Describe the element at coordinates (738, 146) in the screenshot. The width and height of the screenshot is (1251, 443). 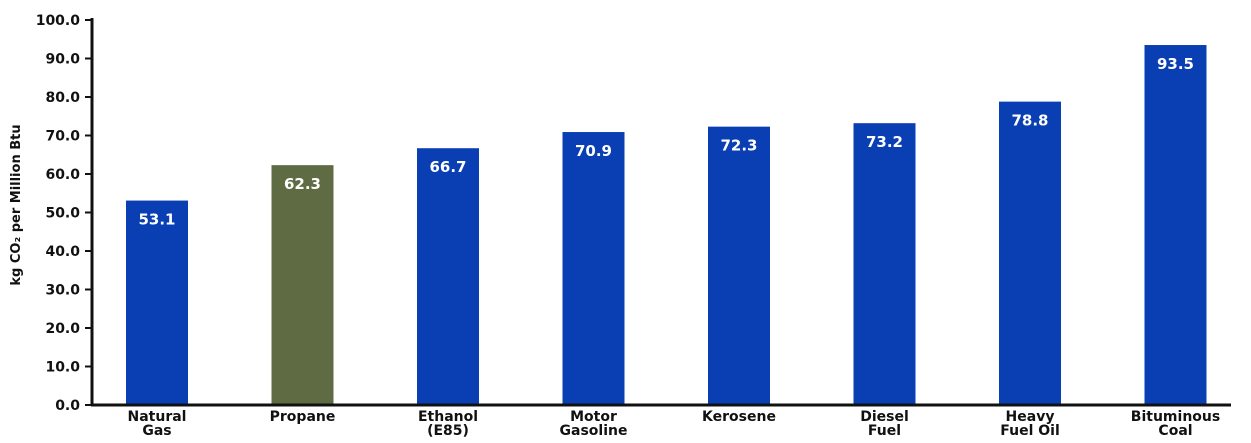
I see `bar-value-label: 72.3` at that location.